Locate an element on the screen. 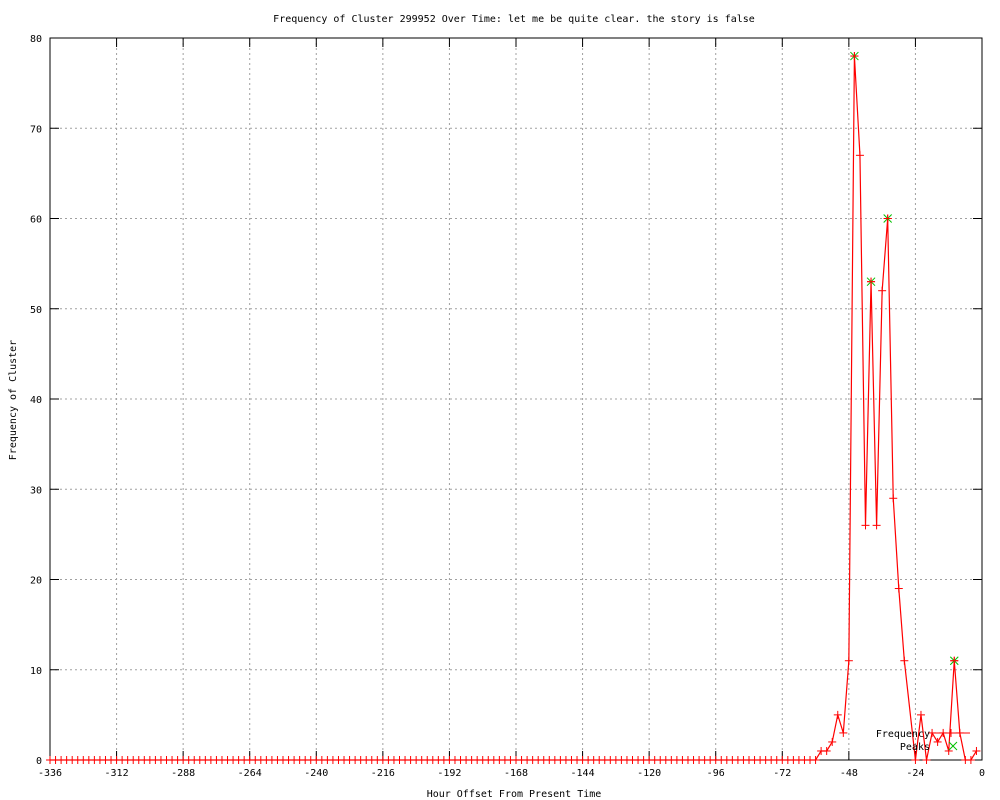 This screenshot has height=800, width=1000. x-tick-label: -24 is located at coordinates (915, 773).